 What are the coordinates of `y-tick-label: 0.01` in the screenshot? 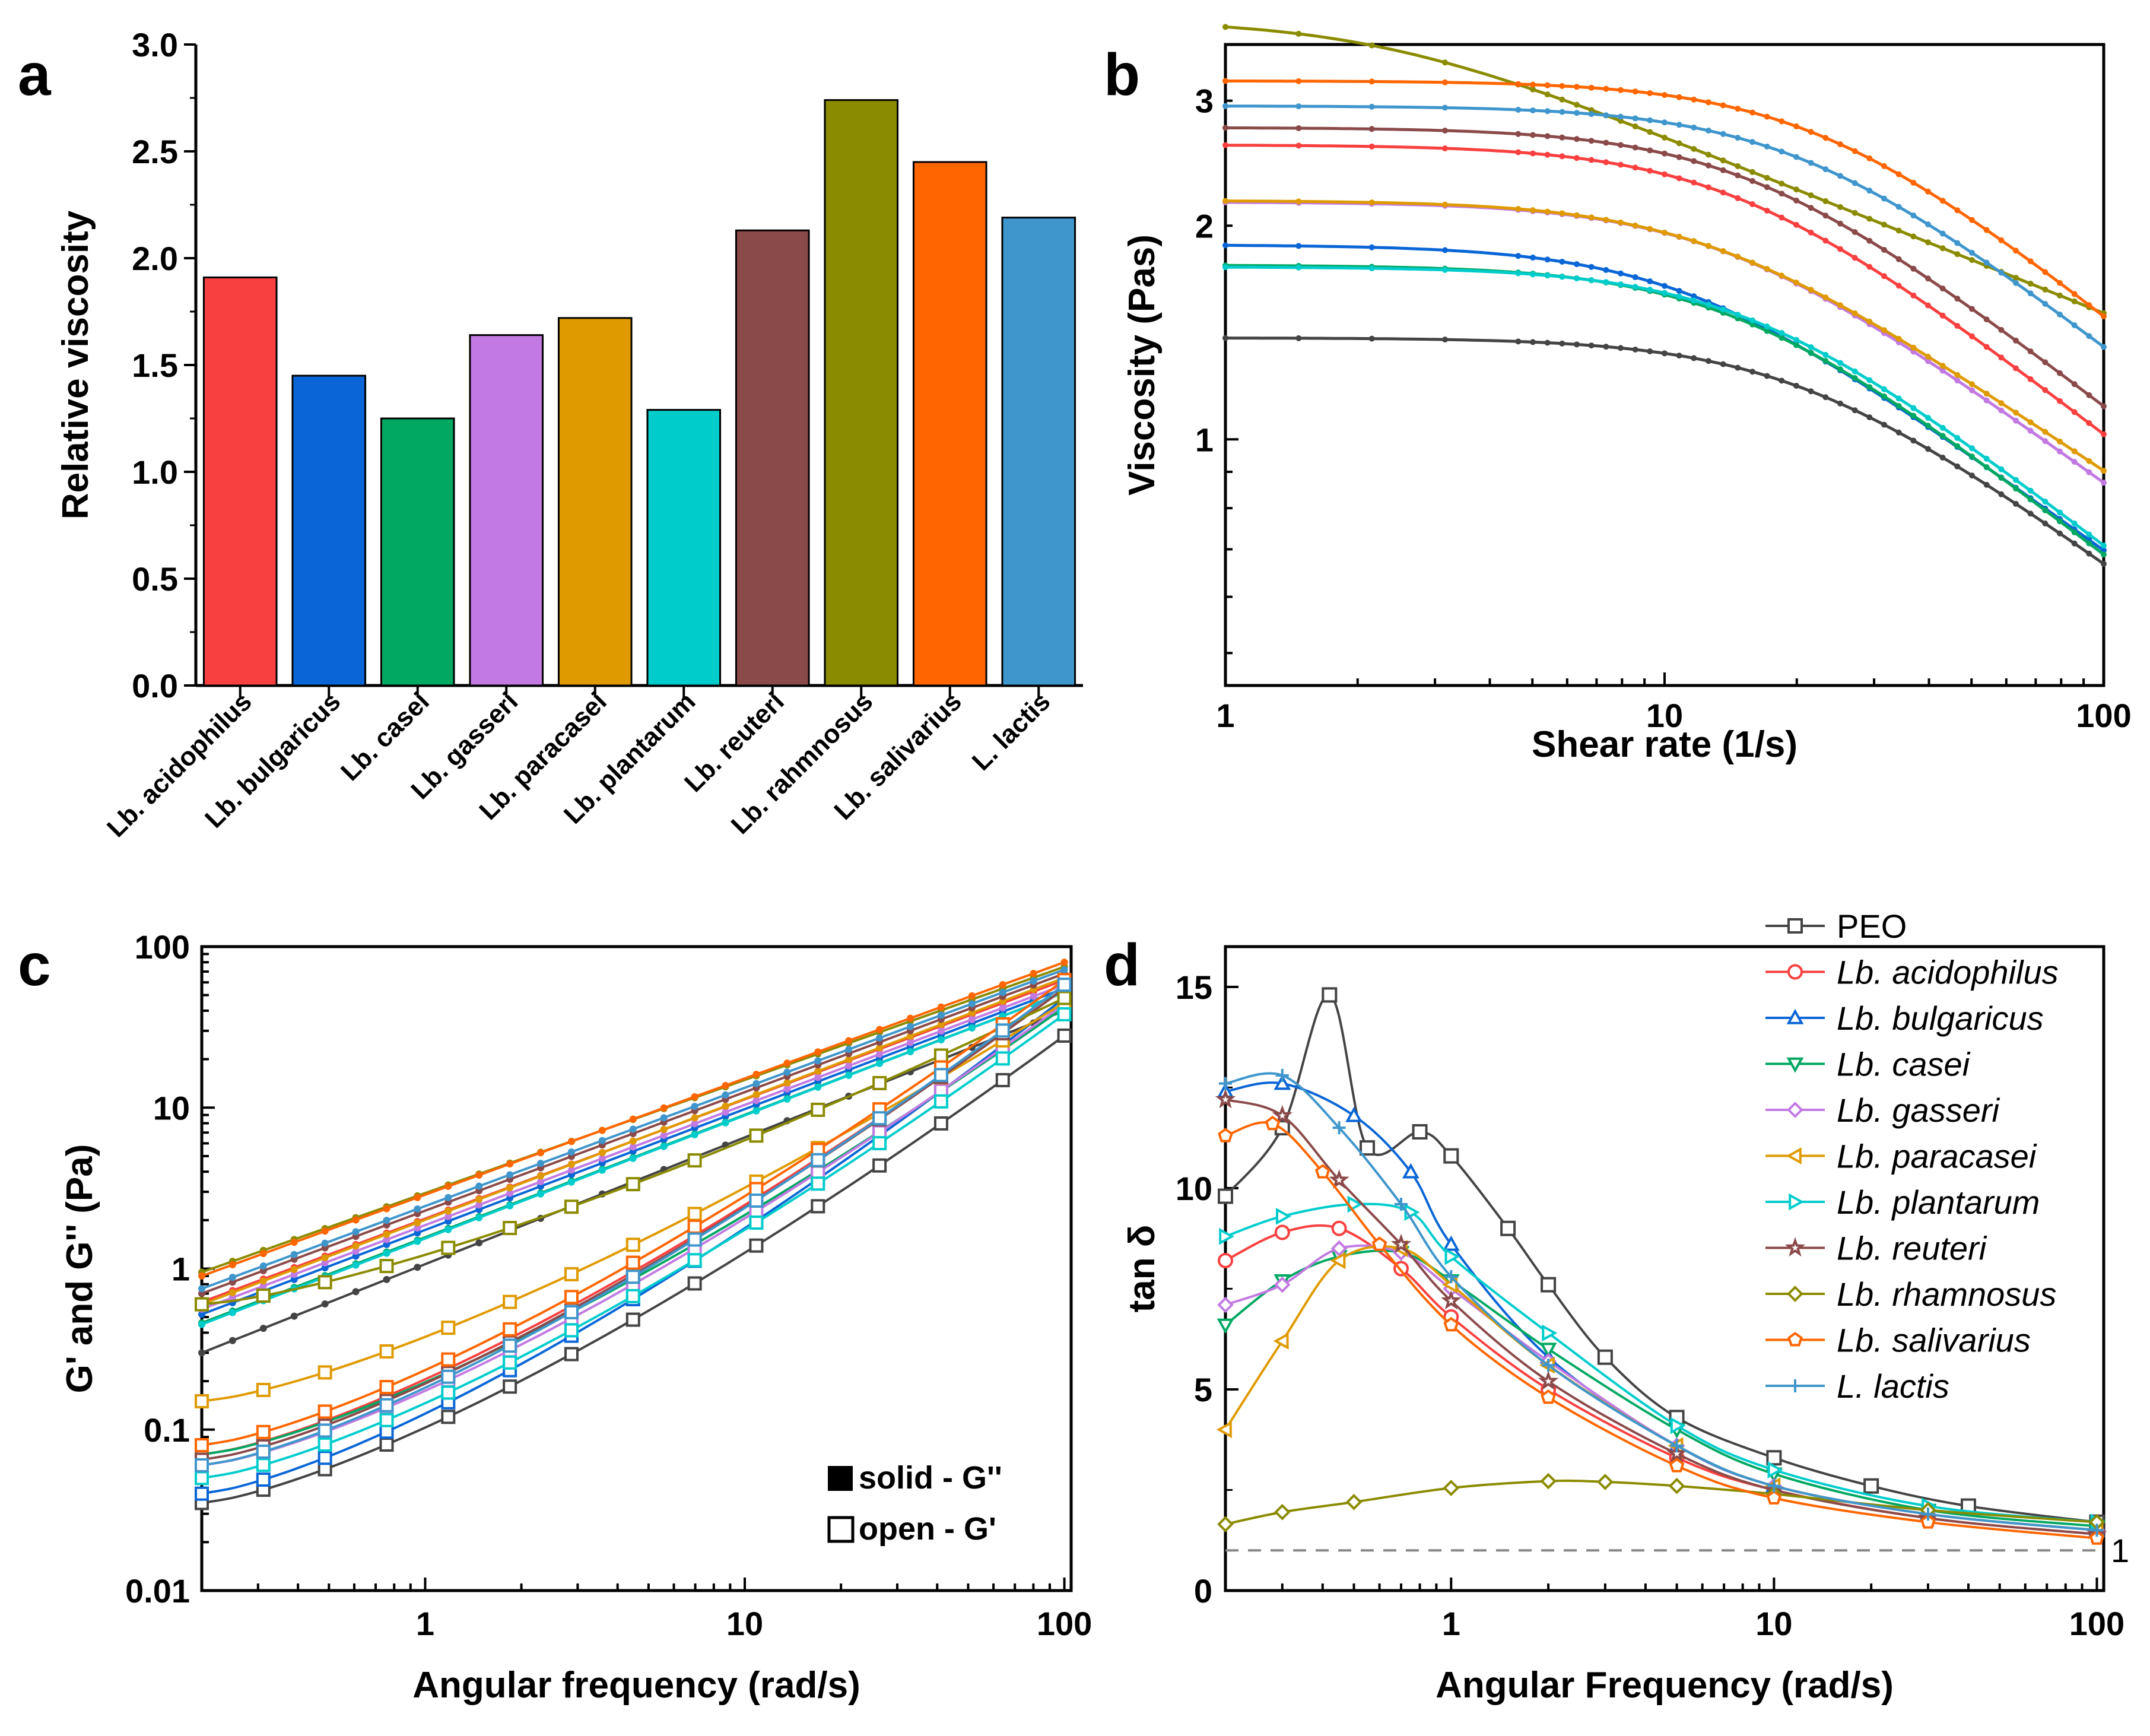 It's located at (157, 1591).